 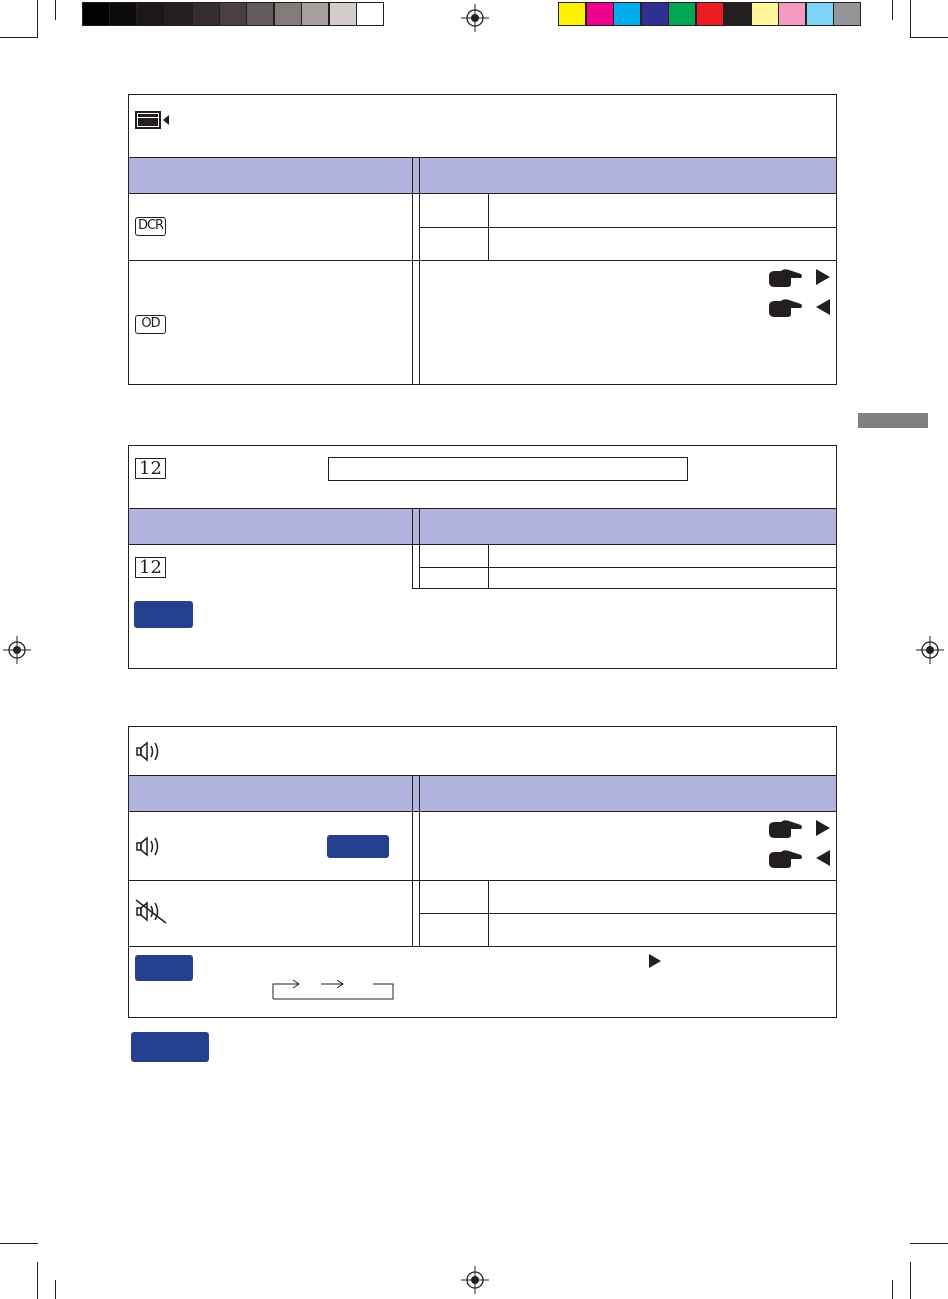 I want to click on picture-adjust-icon, so click(x=152, y=120).